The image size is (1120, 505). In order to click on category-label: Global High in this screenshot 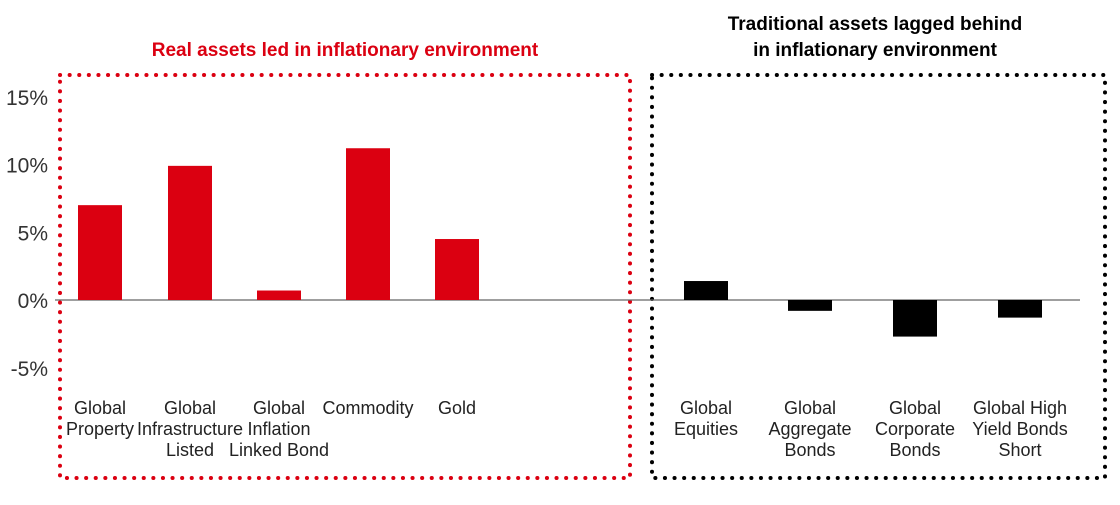, I will do `click(1020, 408)`.